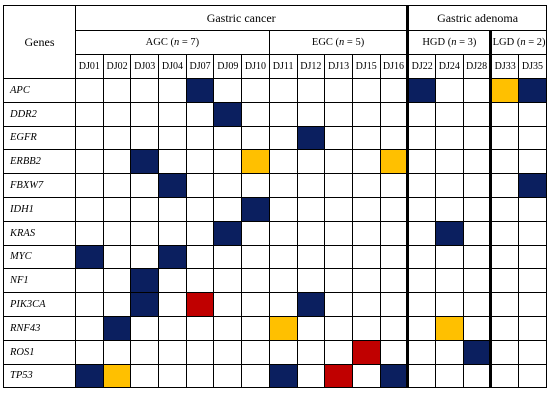  Describe the element at coordinates (39, 352) in the screenshot. I see `gene-name: ROS1` at that location.